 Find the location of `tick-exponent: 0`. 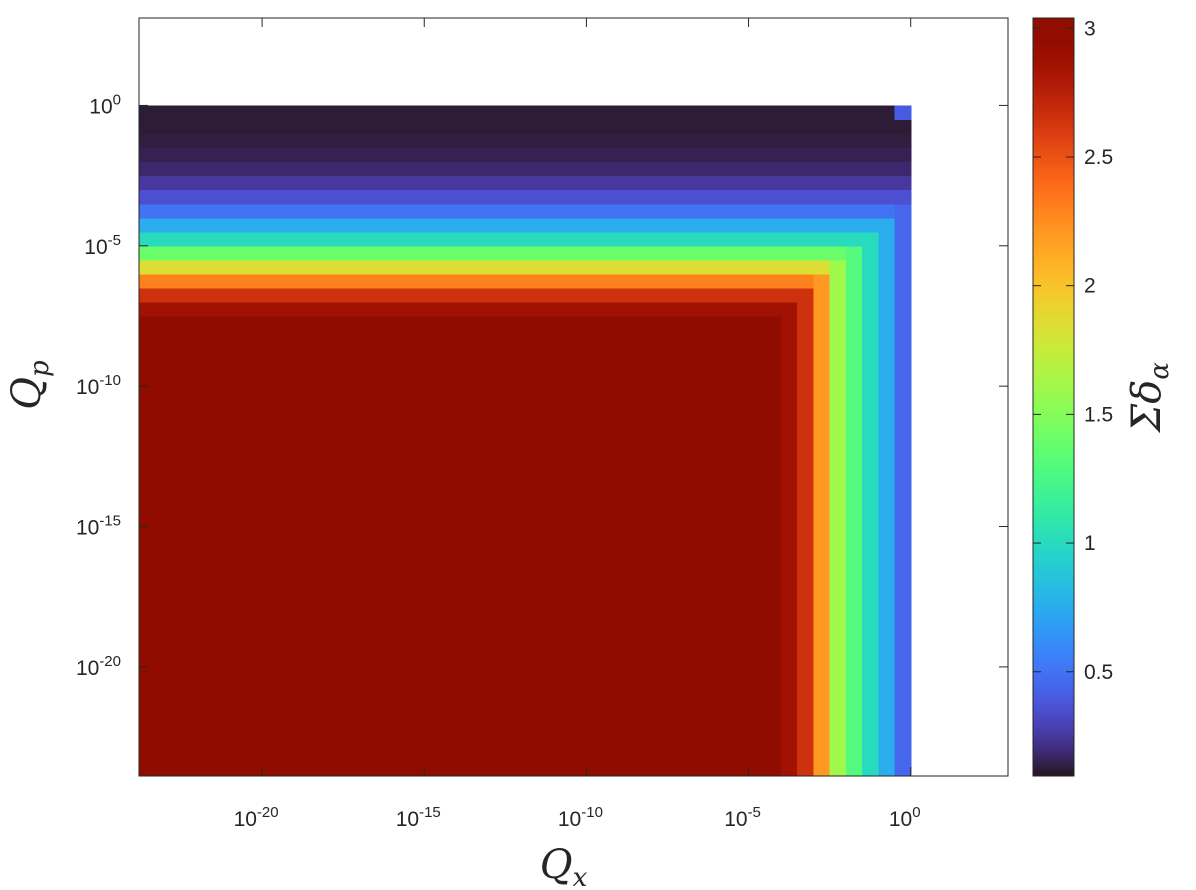

tick-exponent: 0 is located at coordinates (117, 99).